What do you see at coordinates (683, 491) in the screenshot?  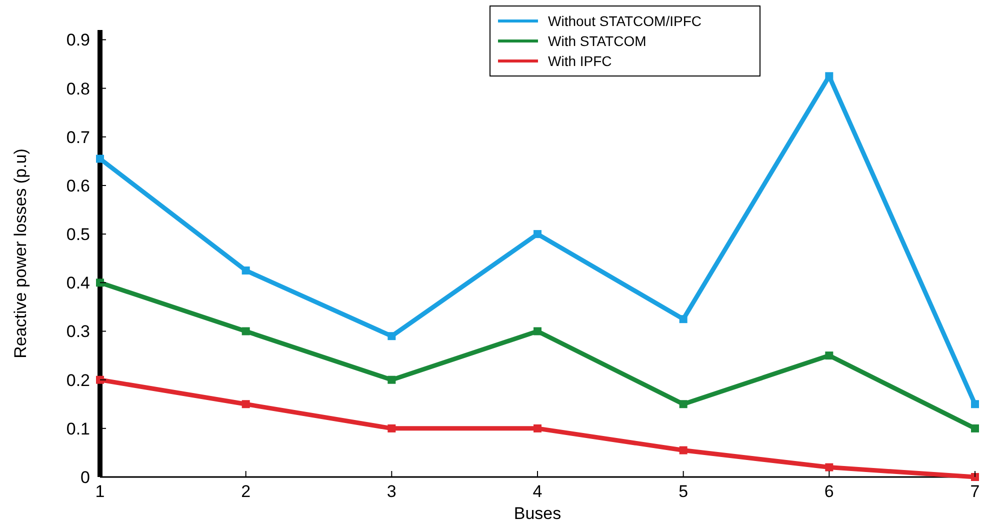 I see `x-tick-label: 5` at bounding box center [683, 491].